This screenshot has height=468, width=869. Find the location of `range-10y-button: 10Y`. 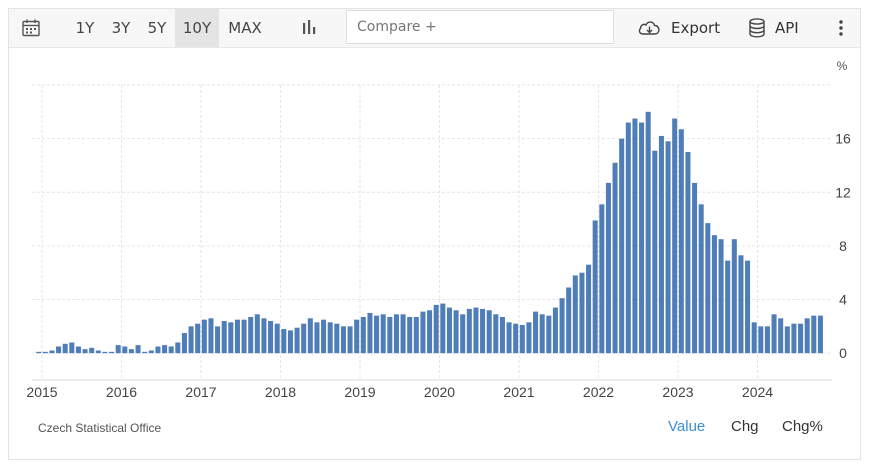

range-10y-button: 10Y is located at coordinates (197, 28).